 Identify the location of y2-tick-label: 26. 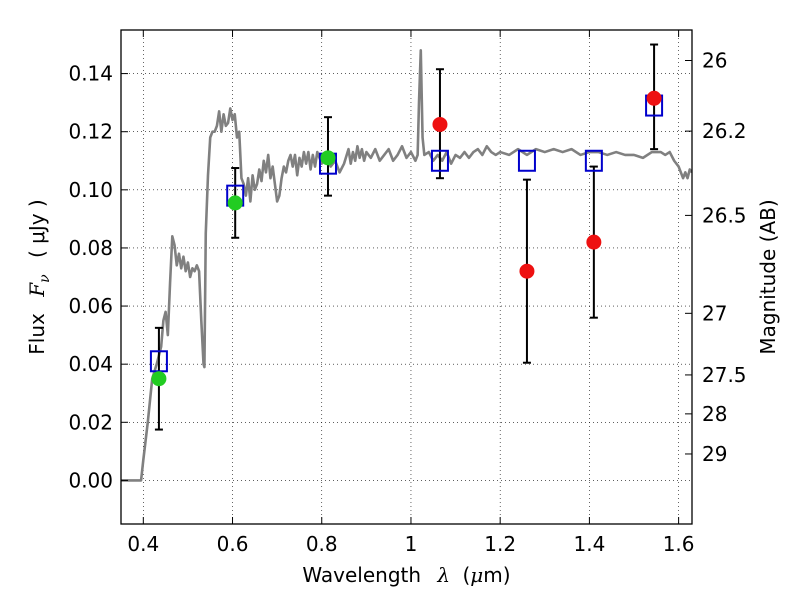
(714, 61).